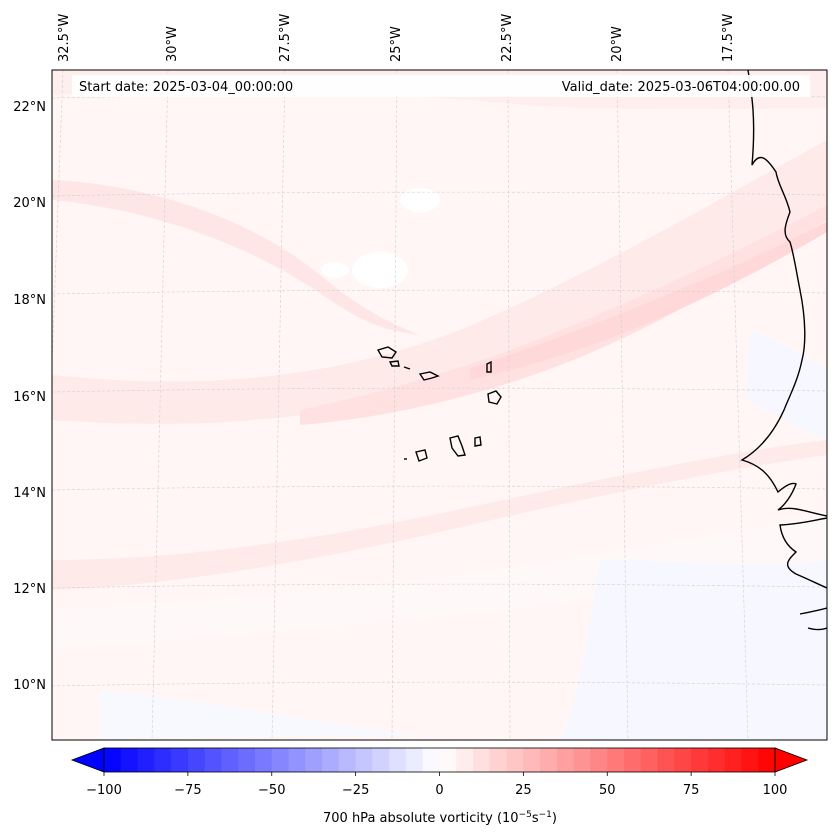 Image resolution: width=837 pixels, height=839 pixels. Describe the element at coordinates (29, 203) in the screenshot. I see `lat-label: 20°N` at that location.